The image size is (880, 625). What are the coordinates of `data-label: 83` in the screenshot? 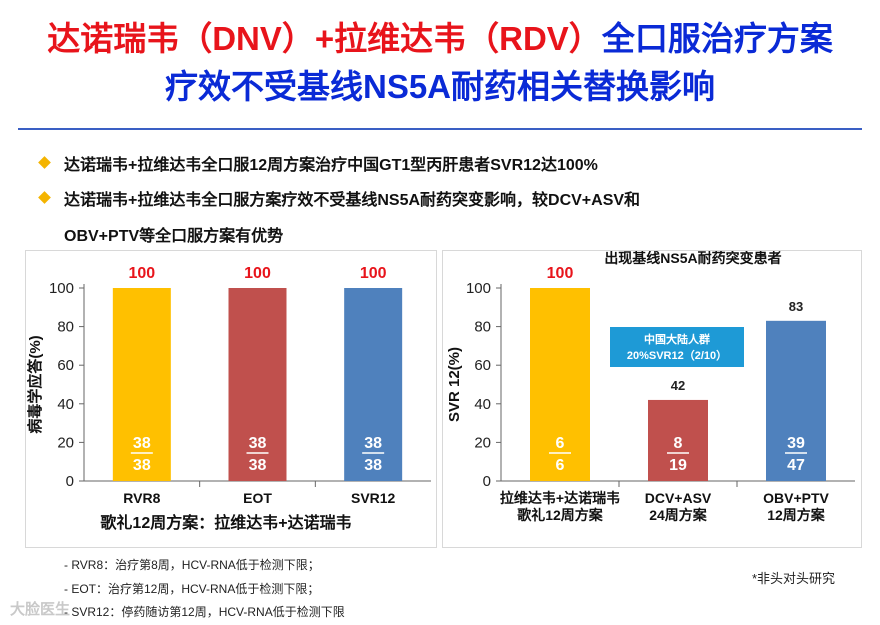 It's located at (796, 306).